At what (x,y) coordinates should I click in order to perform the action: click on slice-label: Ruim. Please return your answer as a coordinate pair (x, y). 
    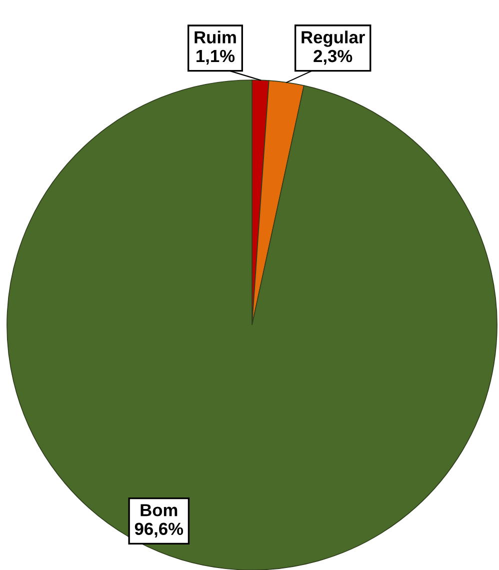
    Looking at the image, I should click on (215, 37).